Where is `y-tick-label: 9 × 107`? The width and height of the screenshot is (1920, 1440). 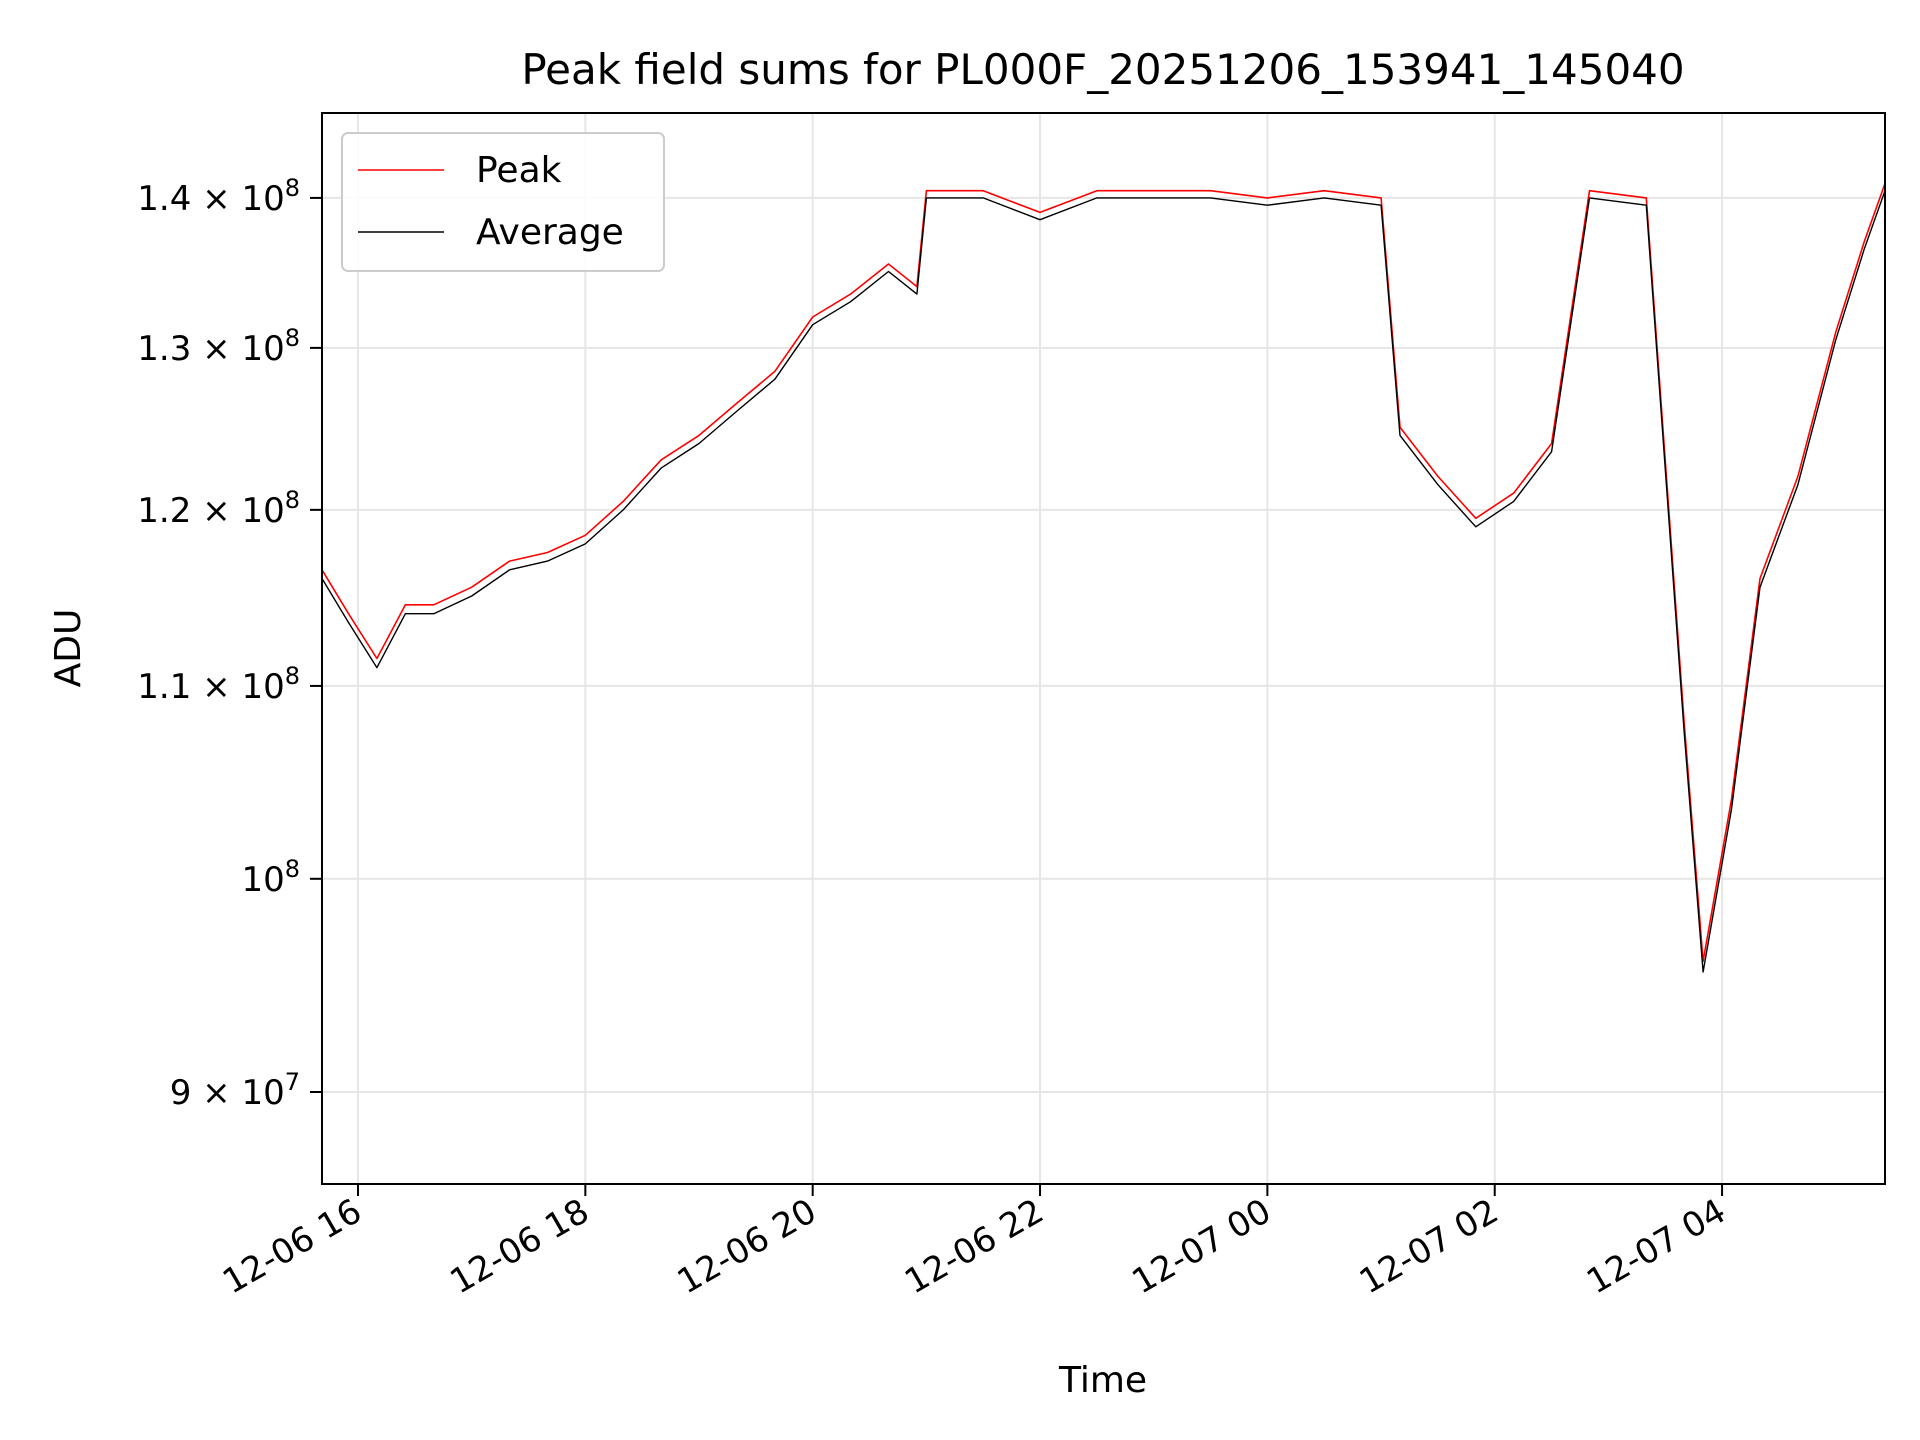 y-tick-label: 9 × 107 is located at coordinates (235, 1090).